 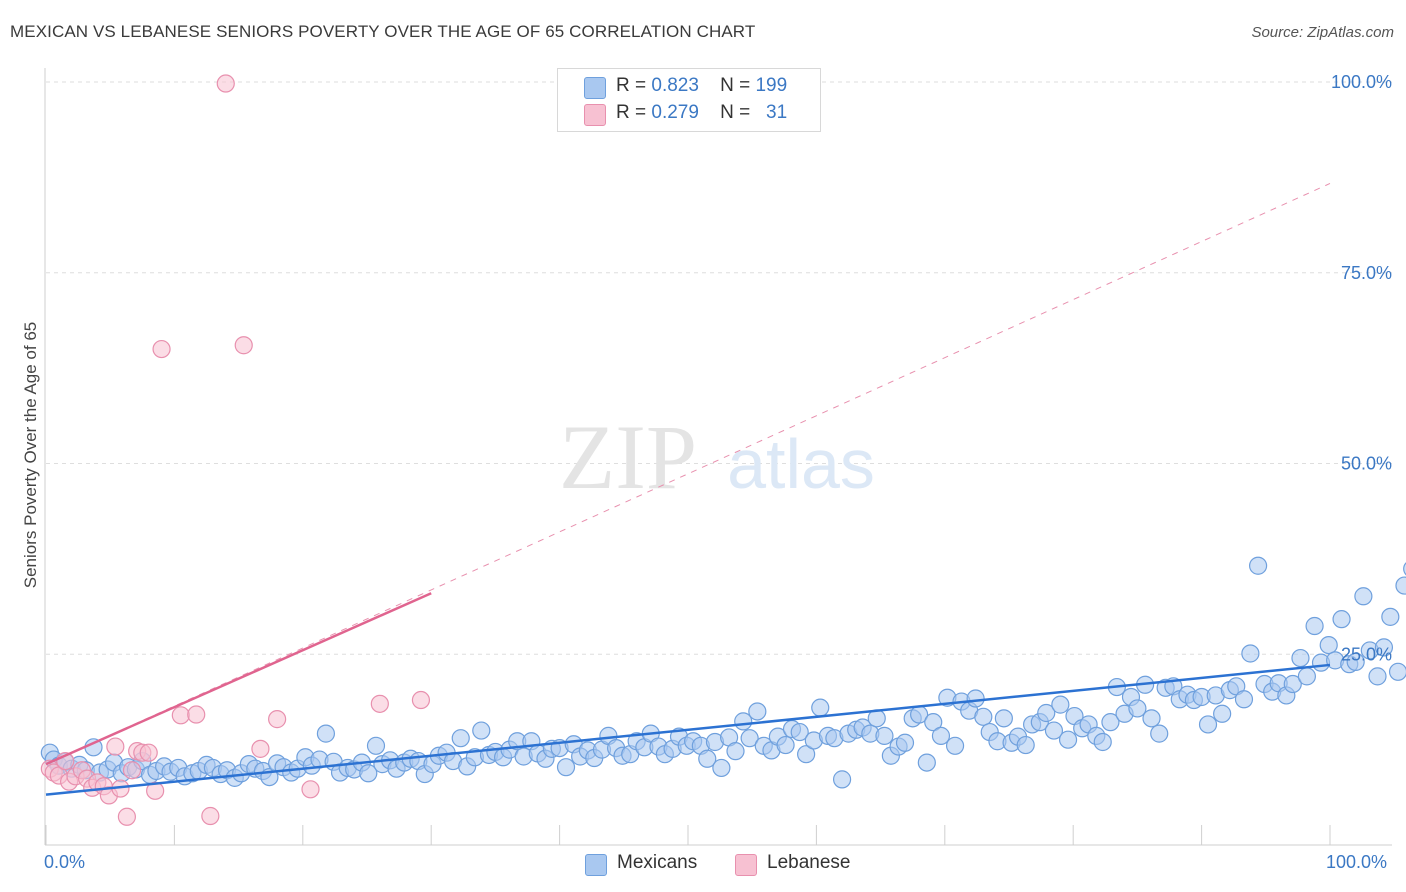 I want to click on legend-r-value: 0.279, so click(x=675, y=112).